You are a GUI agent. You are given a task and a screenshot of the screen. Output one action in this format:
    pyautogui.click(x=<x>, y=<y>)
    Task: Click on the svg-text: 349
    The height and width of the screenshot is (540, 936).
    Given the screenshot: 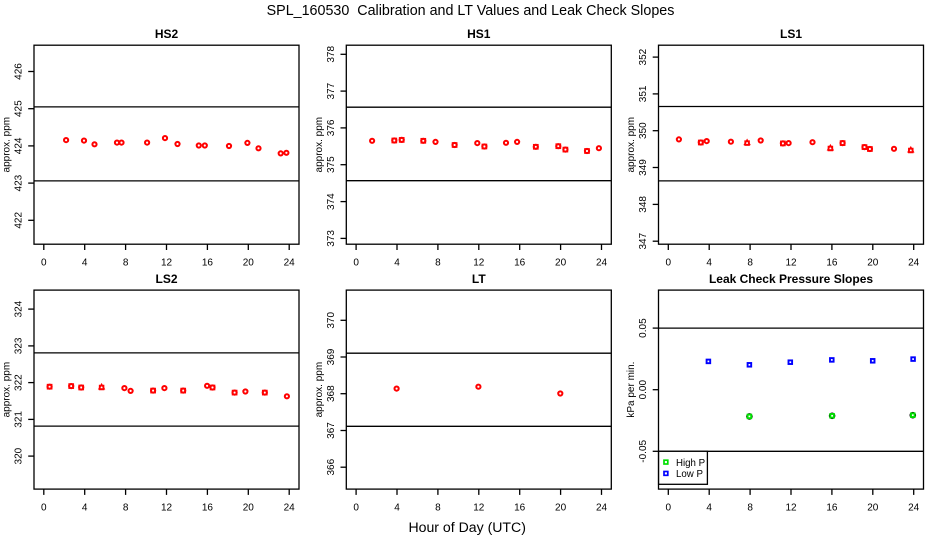 What is the action you would take?
    pyautogui.click(x=643, y=167)
    